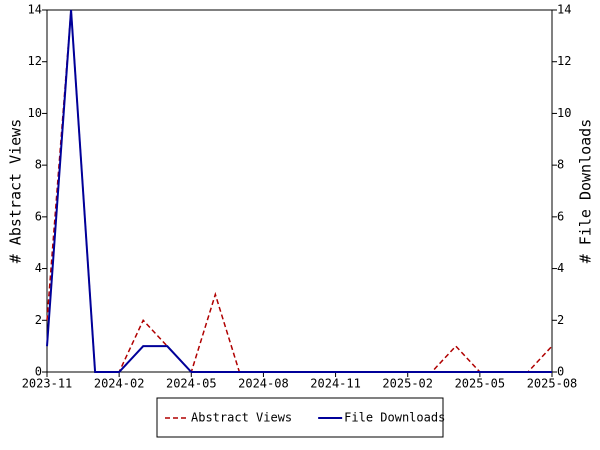 The height and width of the screenshot is (450, 600). I want to click on y-tick-label: 14, so click(35, 10).